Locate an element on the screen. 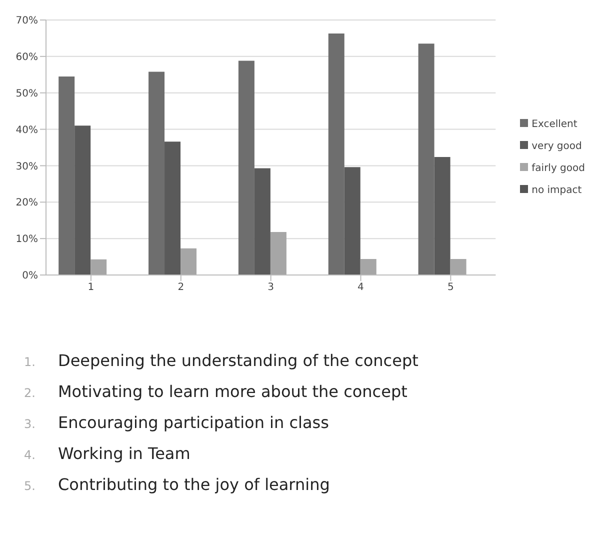 This screenshot has width=595, height=538. text: 2. Motivating to learn more about the concept is located at coordinates (216, 391).